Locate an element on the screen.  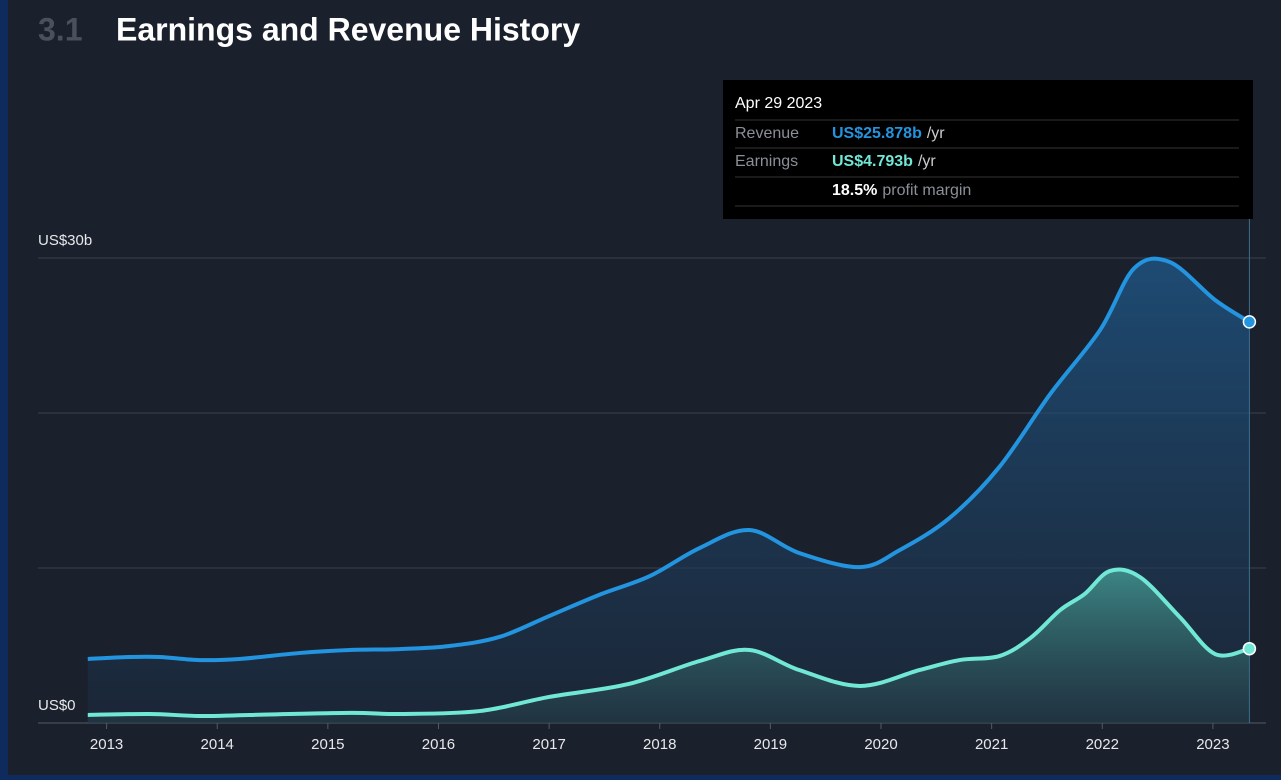
x-tick-label: 2013 is located at coordinates (106, 744).